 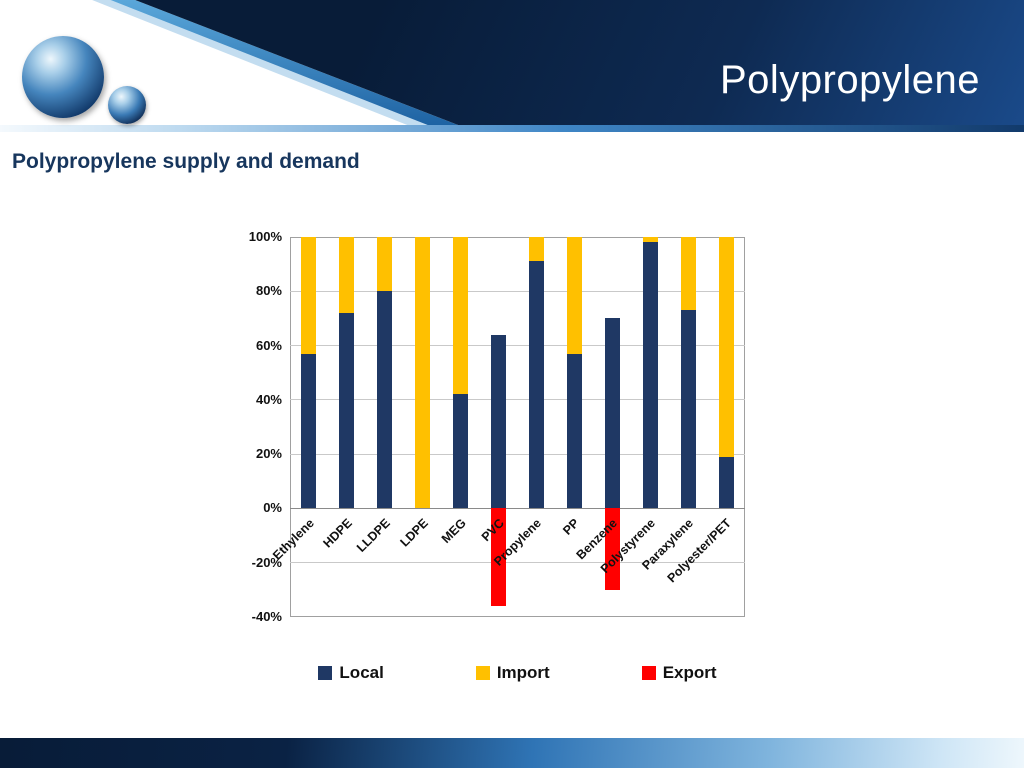 I want to click on y-axis-tick-label: 0%, so click(x=272, y=508).